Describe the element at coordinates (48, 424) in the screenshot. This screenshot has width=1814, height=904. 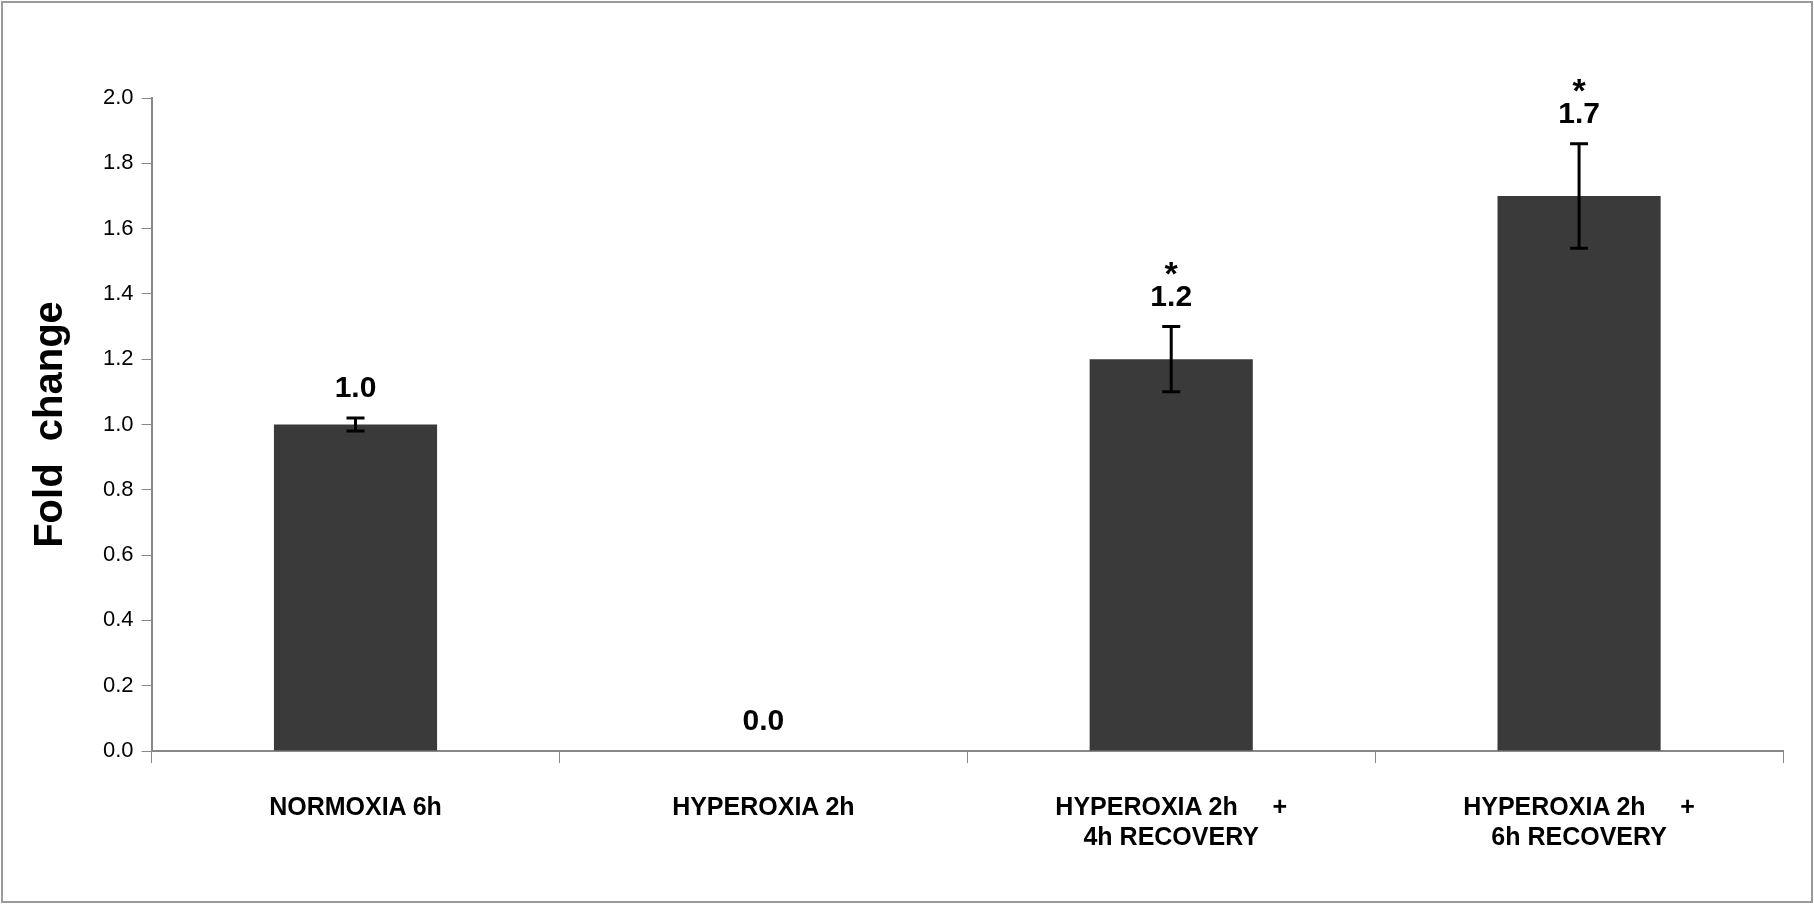
I see `y-axis-title: Fold change` at that location.